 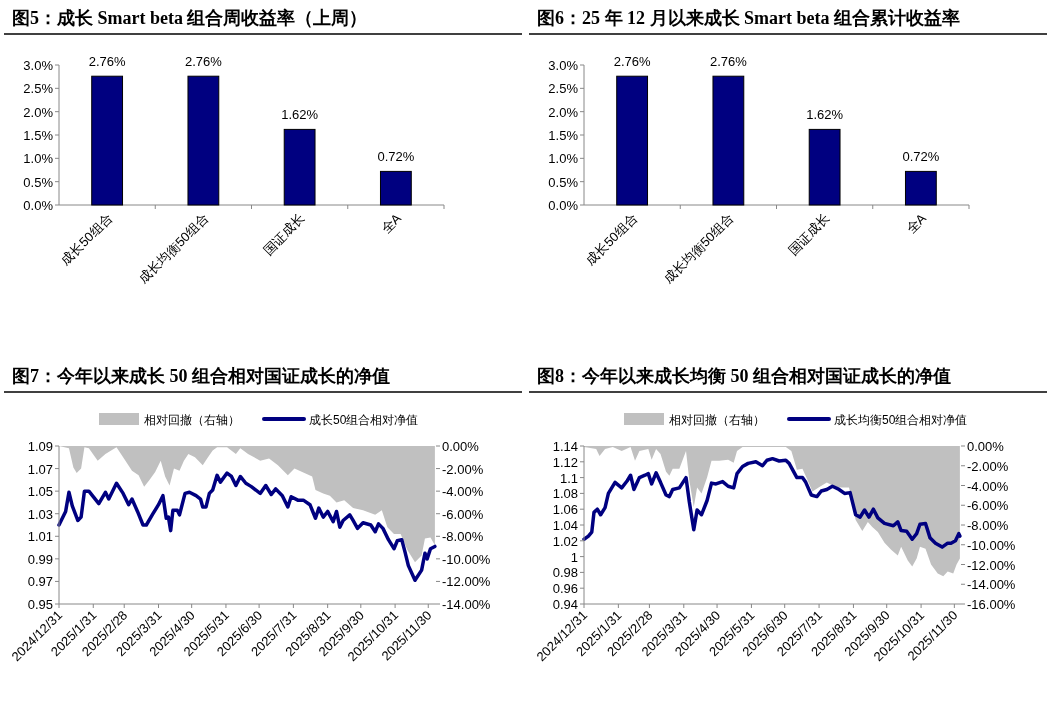 What do you see at coordinates (190, 18) in the screenshot?
I see `chart-title: 图5：成长 Smart beta 组合周收益率（上周）` at bounding box center [190, 18].